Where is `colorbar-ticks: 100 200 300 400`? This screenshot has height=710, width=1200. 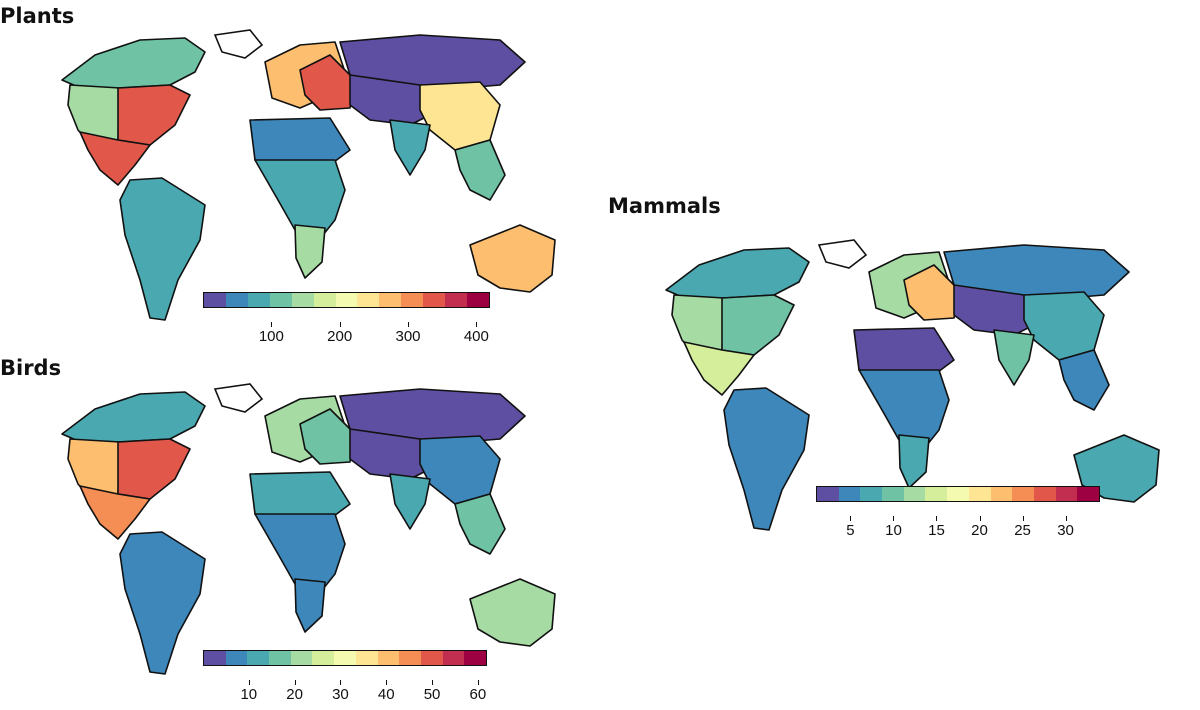
colorbar-ticks: 100 200 300 400 is located at coordinates (346, 337).